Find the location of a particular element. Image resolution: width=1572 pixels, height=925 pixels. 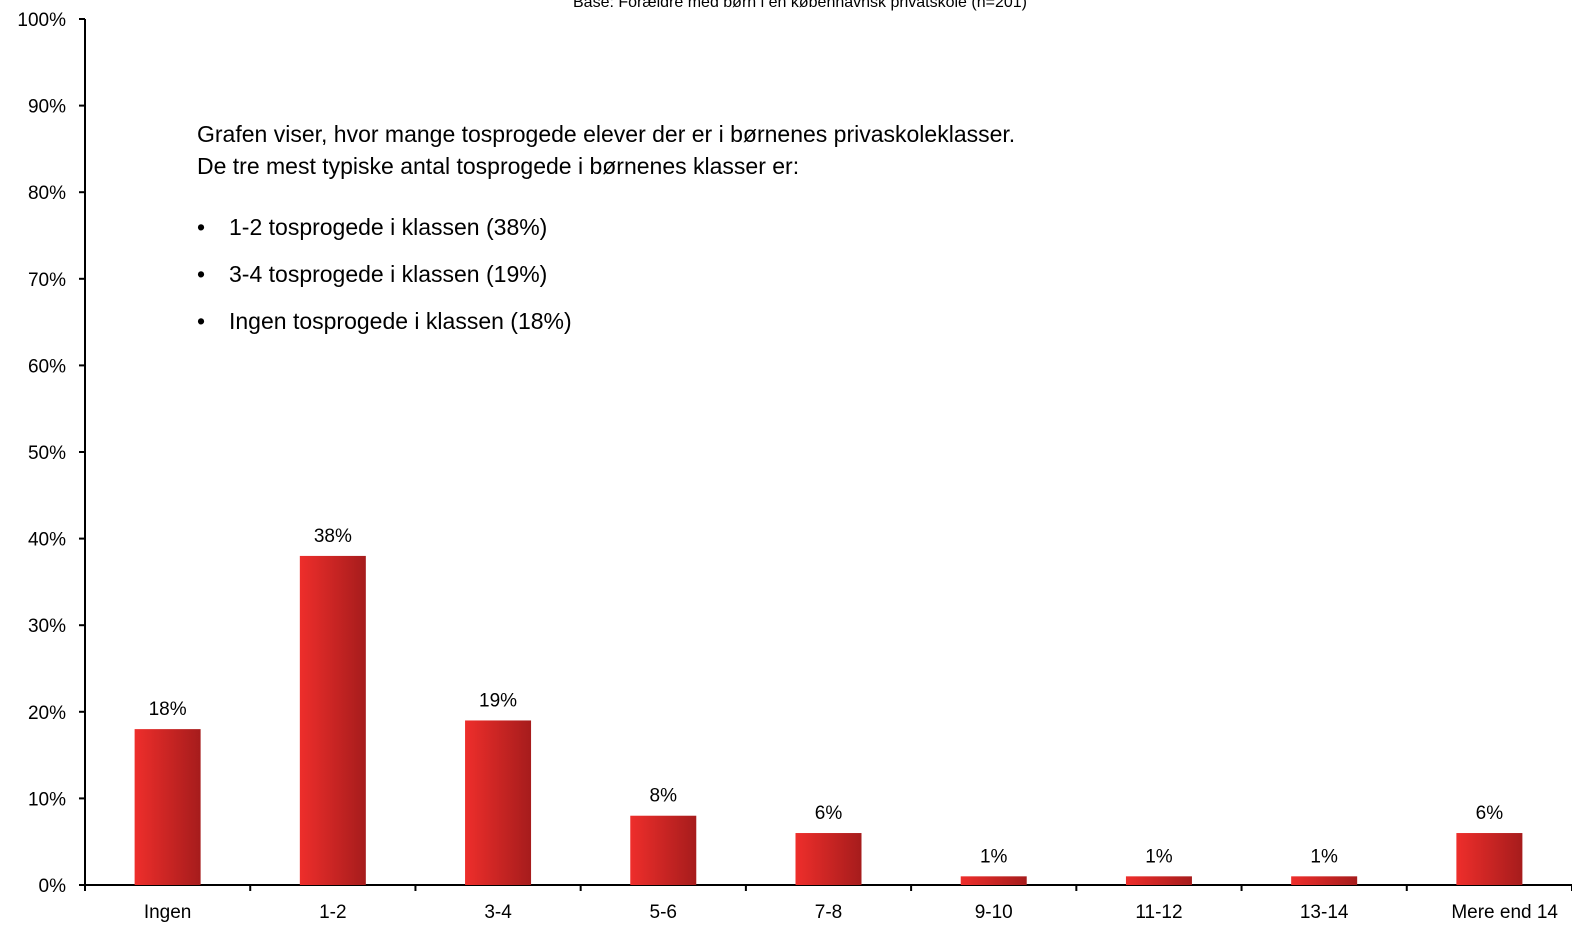

y-tick-label: 100% is located at coordinates (41, 20).